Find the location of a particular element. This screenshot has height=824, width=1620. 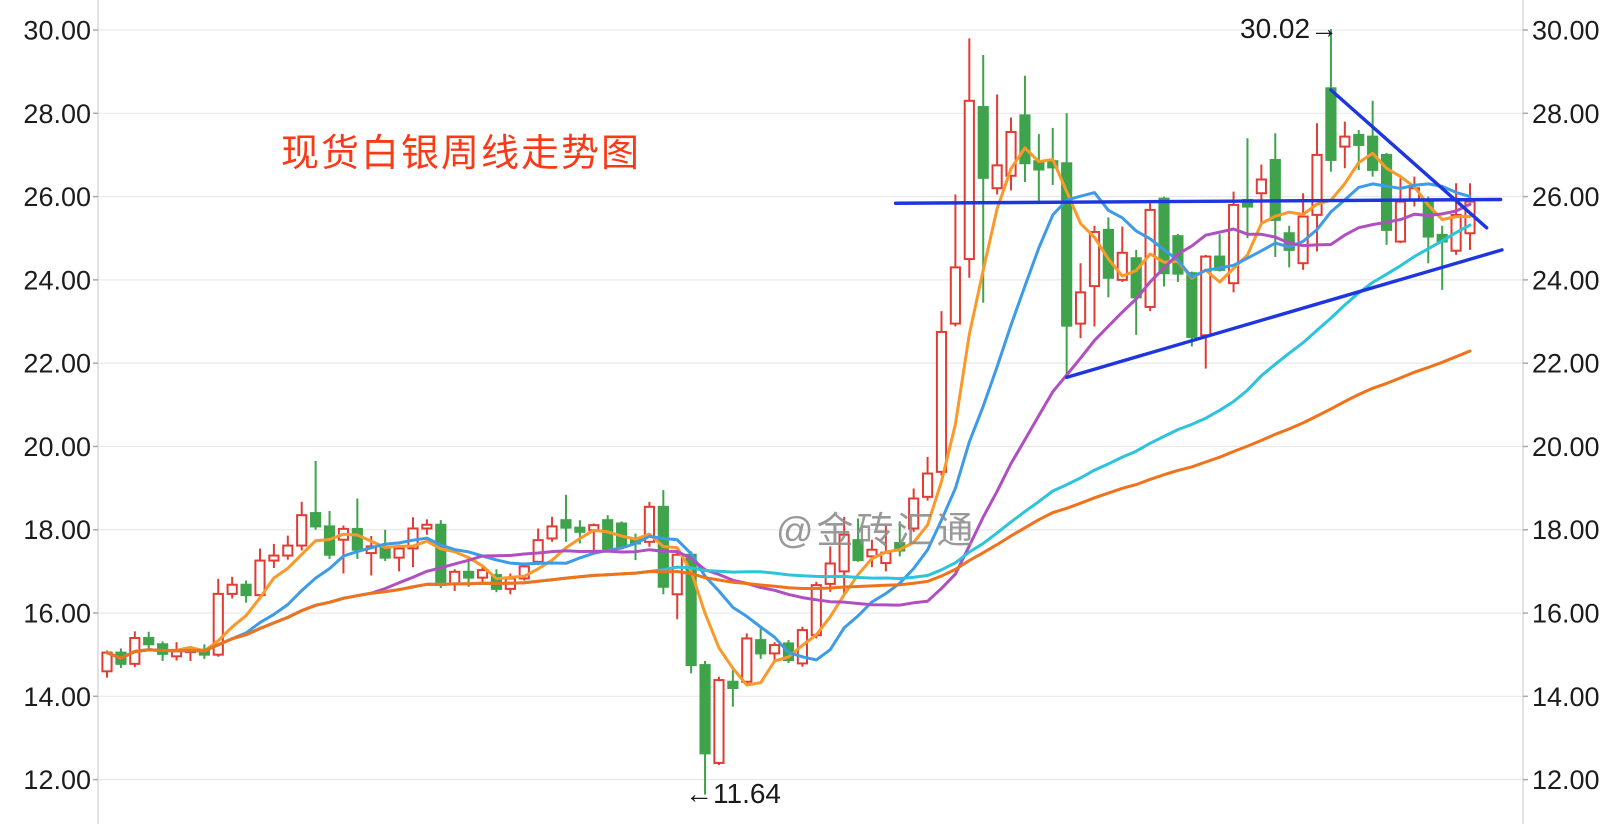

trendline-ascending-support is located at coordinates (1284, 314).